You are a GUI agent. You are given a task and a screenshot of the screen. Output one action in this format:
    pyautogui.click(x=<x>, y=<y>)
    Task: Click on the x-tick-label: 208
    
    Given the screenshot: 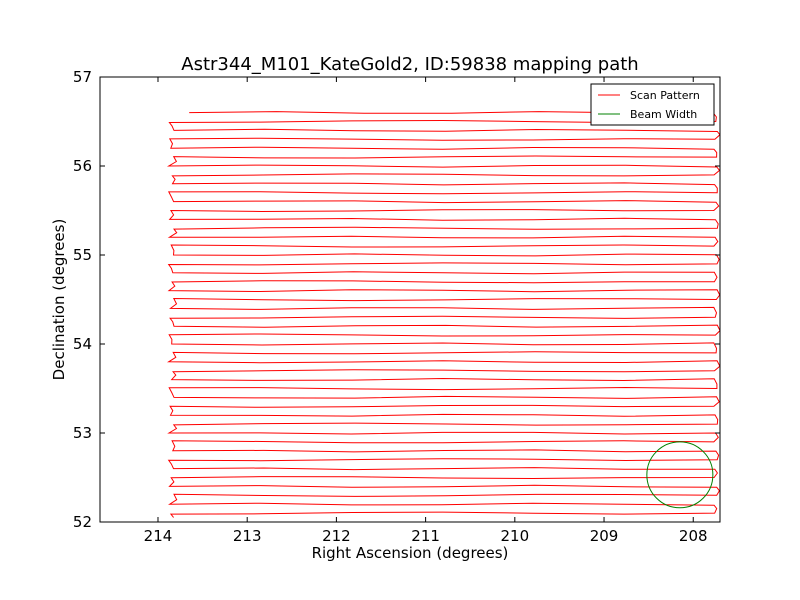 What is the action you would take?
    pyautogui.click(x=693, y=536)
    